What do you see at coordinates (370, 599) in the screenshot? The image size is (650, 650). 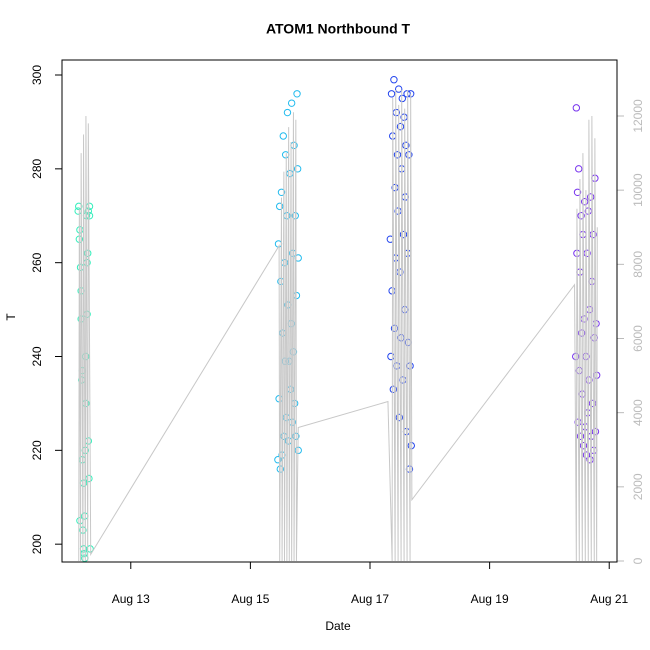 I see `x-tick-label: Aug 17` at bounding box center [370, 599].